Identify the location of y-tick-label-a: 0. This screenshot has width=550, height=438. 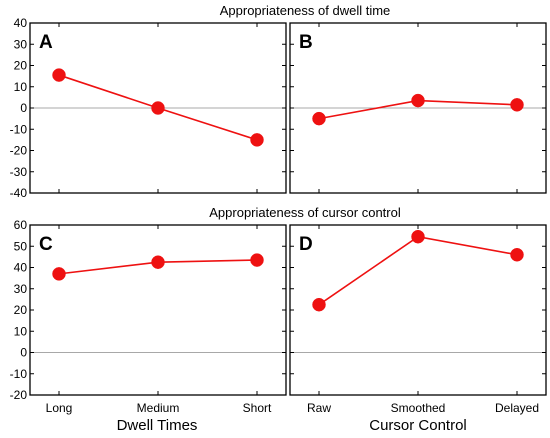
(23, 108).